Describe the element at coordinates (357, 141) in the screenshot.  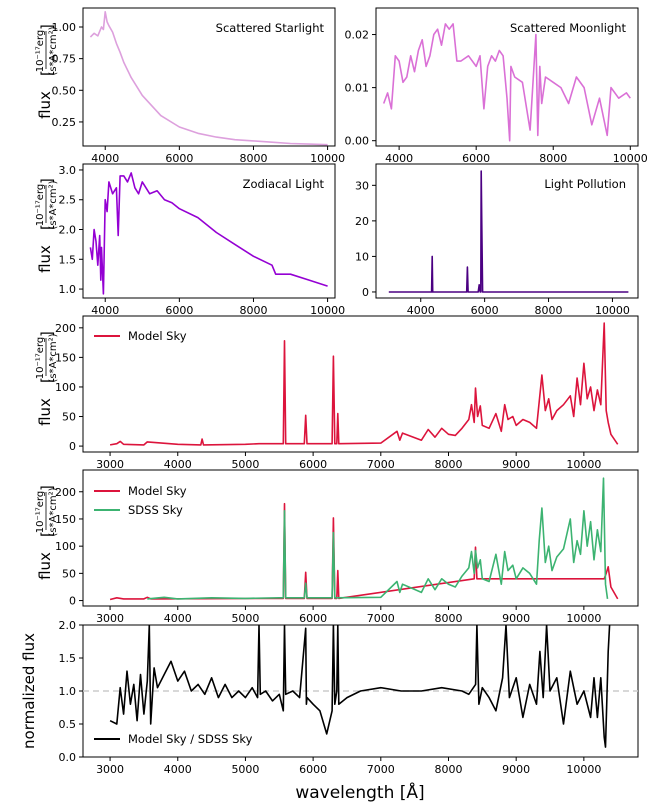
I see `moonlight-ytick-label: 0.00` at that location.